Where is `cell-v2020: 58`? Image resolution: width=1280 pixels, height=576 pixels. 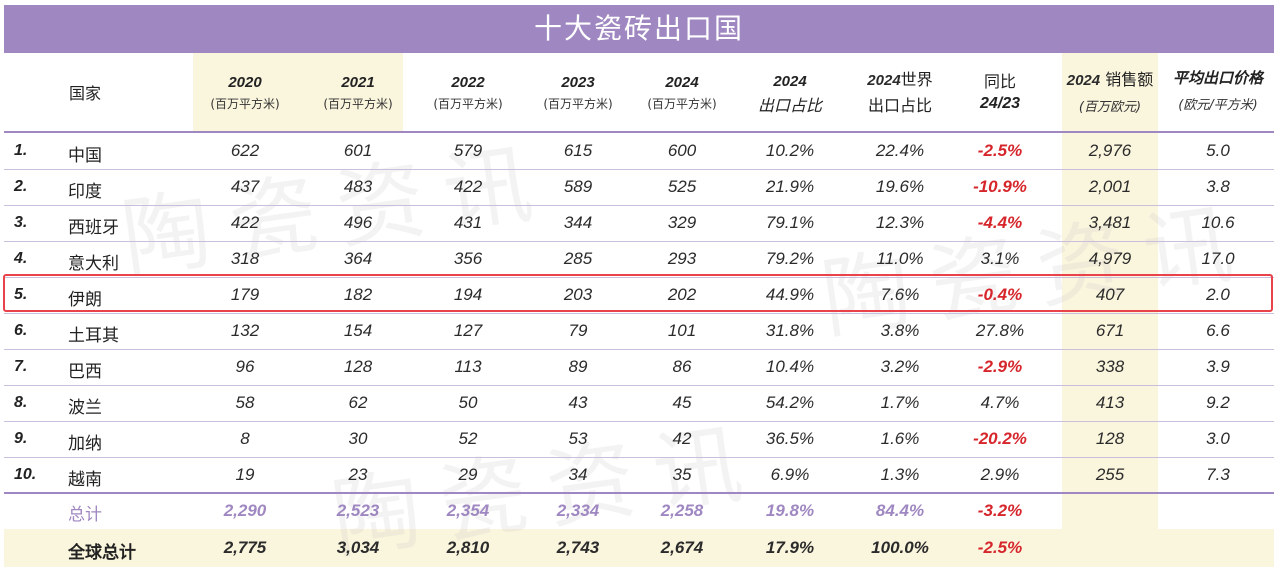 cell-v2020: 58 is located at coordinates (245, 402).